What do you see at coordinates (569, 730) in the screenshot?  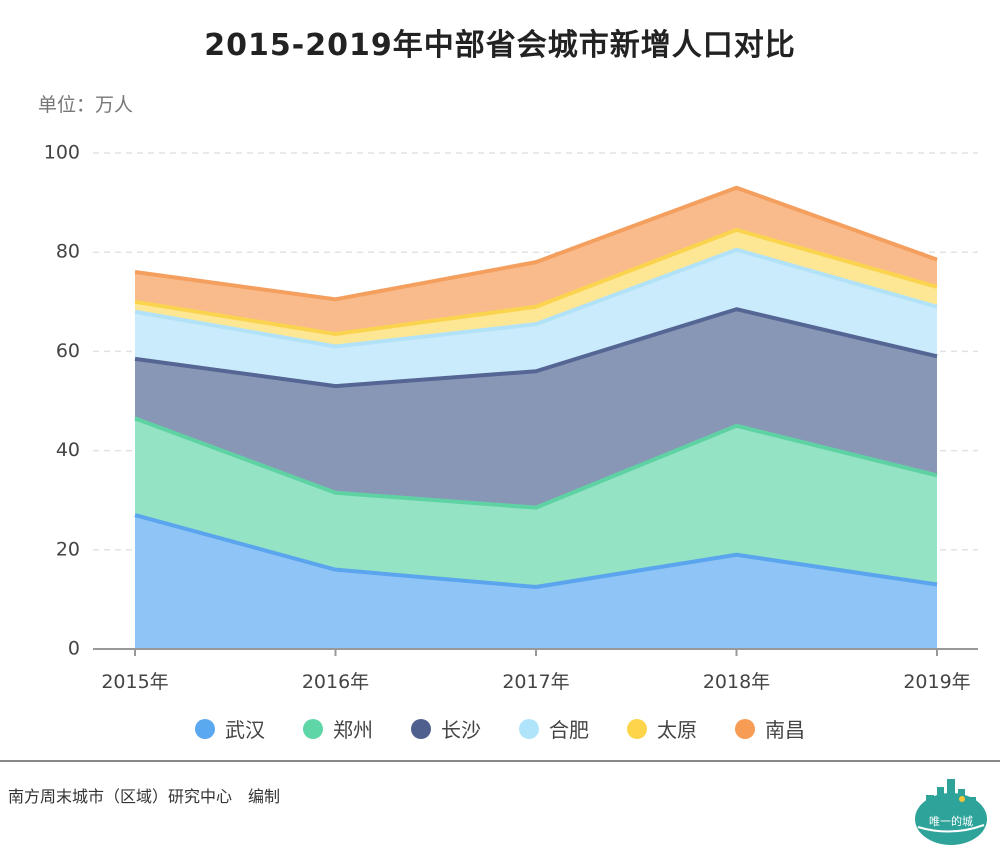 I see `legend-label: 合肥` at bounding box center [569, 730].